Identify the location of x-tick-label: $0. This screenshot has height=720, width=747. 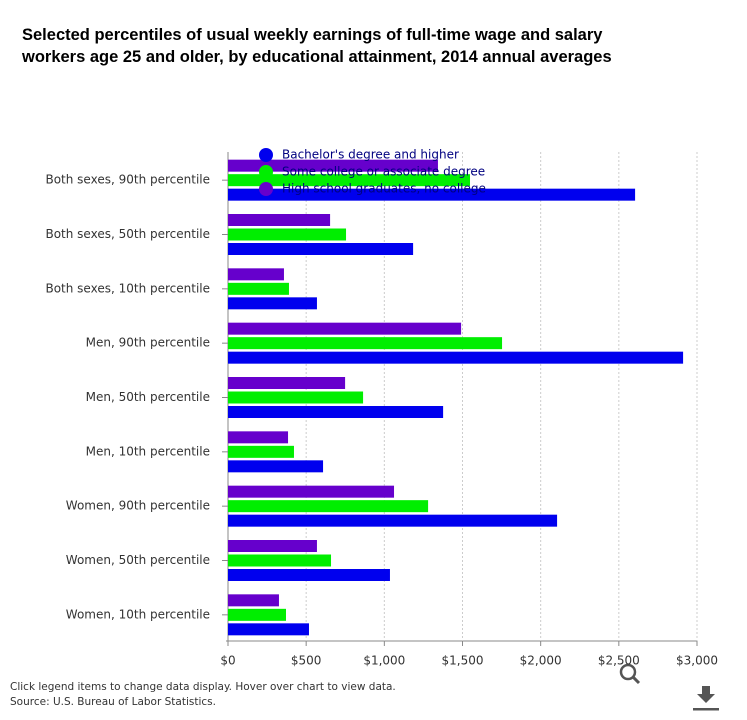
(227, 661).